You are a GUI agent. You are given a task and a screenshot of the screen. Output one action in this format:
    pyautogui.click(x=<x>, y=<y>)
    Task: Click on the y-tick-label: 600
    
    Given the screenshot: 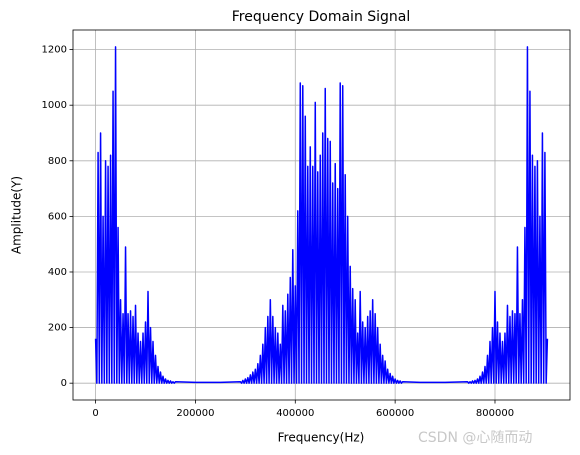 What is the action you would take?
    pyautogui.click(x=57, y=216)
    